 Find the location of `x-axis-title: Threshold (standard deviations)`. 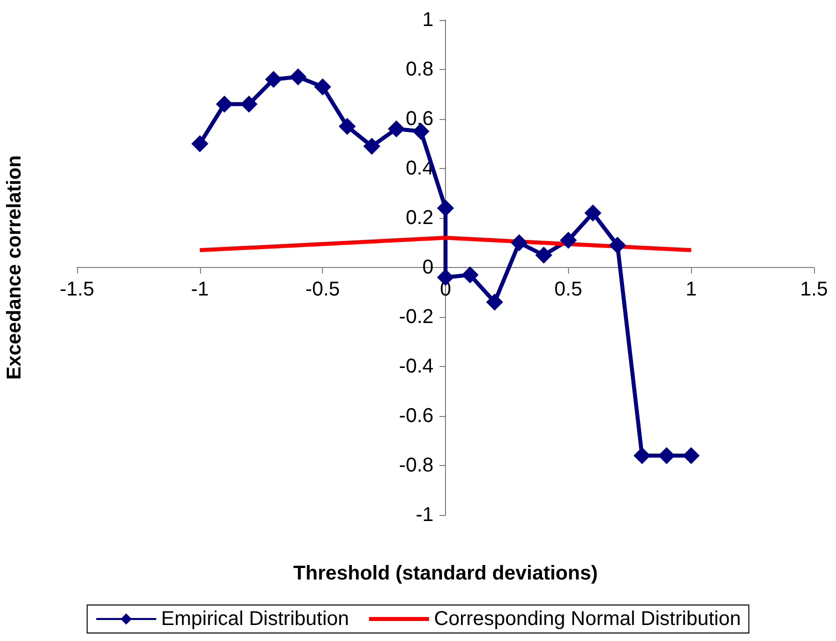

x-axis-title: Threshold (standard deviations) is located at coordinates (445, 573).